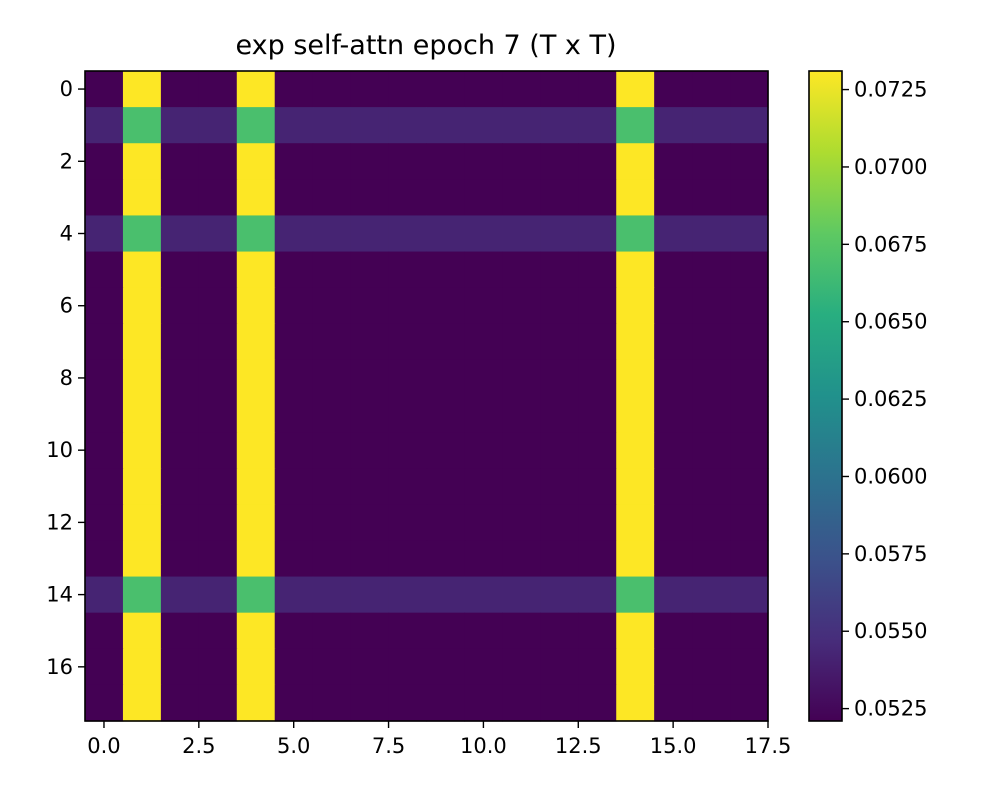 Image resolution: width=1000 pixels, height=800 pixels. What do you see at coordinates (59, 522) in the screenshot?
I see `y-tick-label: 12` at bounding box center [59, 522].